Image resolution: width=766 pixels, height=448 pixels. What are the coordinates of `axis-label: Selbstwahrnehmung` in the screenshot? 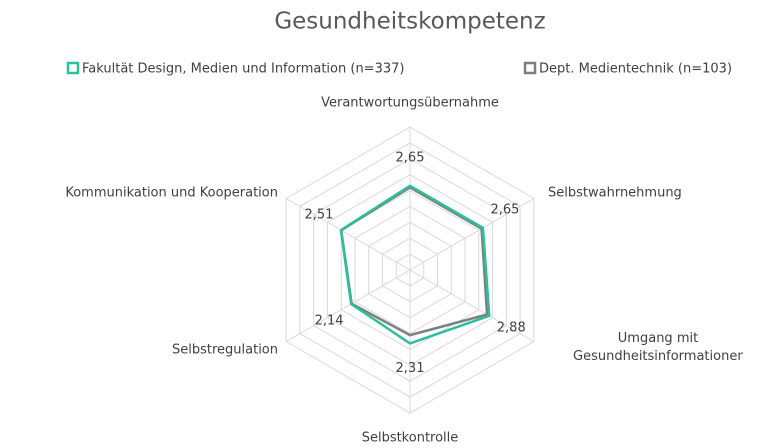 It's located at (615, 193).